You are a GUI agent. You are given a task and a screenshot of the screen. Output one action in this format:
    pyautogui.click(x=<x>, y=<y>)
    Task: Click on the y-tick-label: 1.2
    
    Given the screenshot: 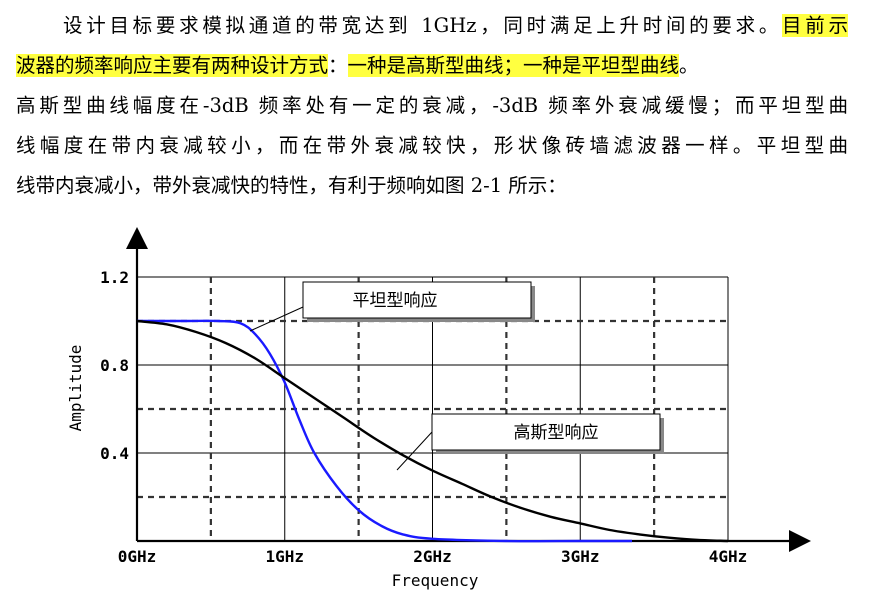 What is the action you would take?
    pyautogui.click(x=114, y=277)
    